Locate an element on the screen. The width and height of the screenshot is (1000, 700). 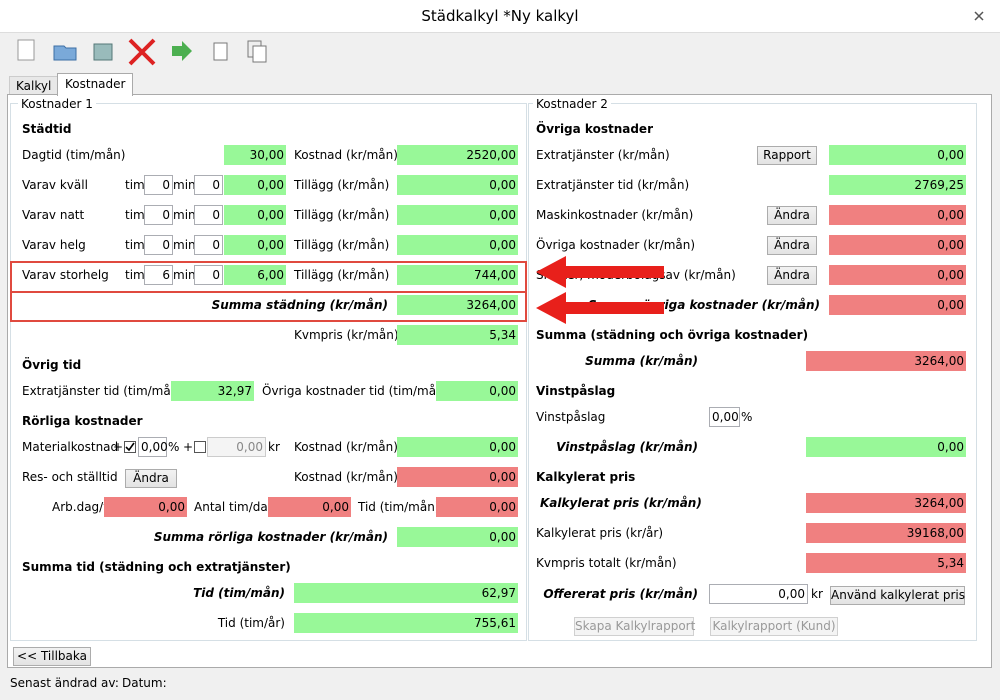
section-heading: Övrig tid is located at coordinates (52, 365).